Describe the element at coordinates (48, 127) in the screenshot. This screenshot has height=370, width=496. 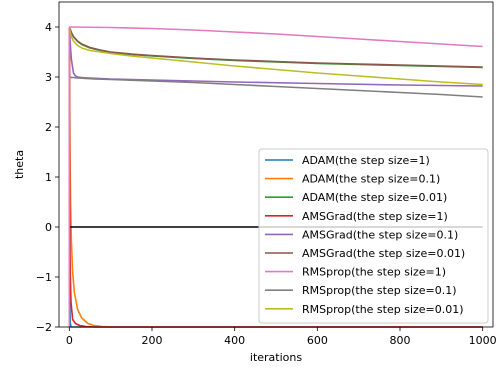
I see `y-tick-label: 2` at that location.